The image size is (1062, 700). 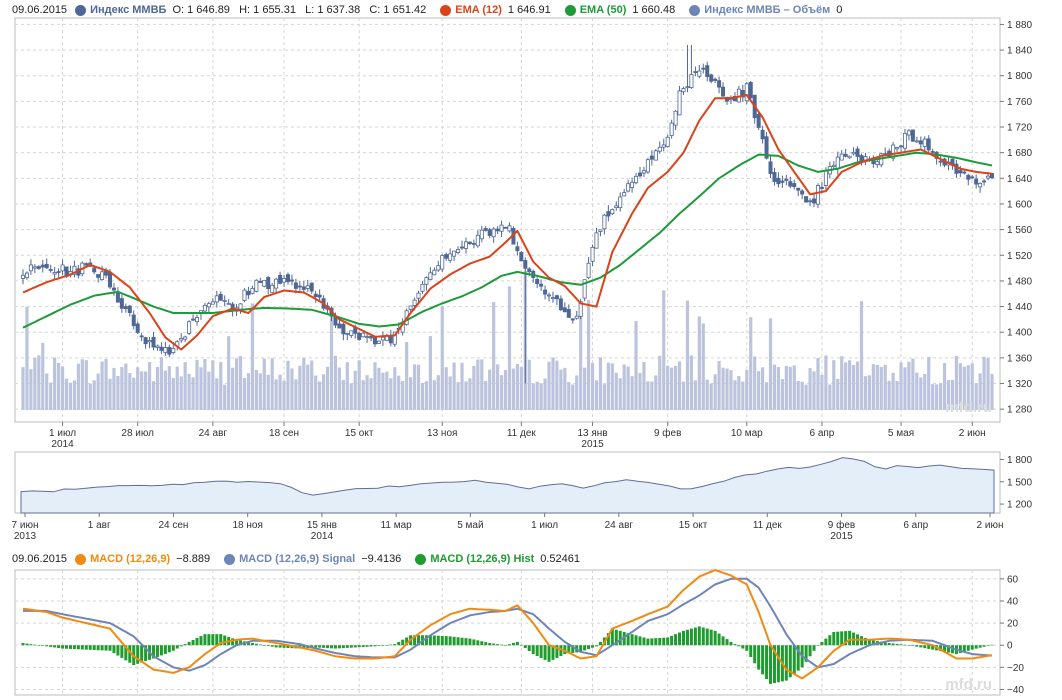 What do you see at coordinates (25, 525) in the screenshot?
I see `navigator-x-tick-label: 7 июн` at bounding box center [25, 525].